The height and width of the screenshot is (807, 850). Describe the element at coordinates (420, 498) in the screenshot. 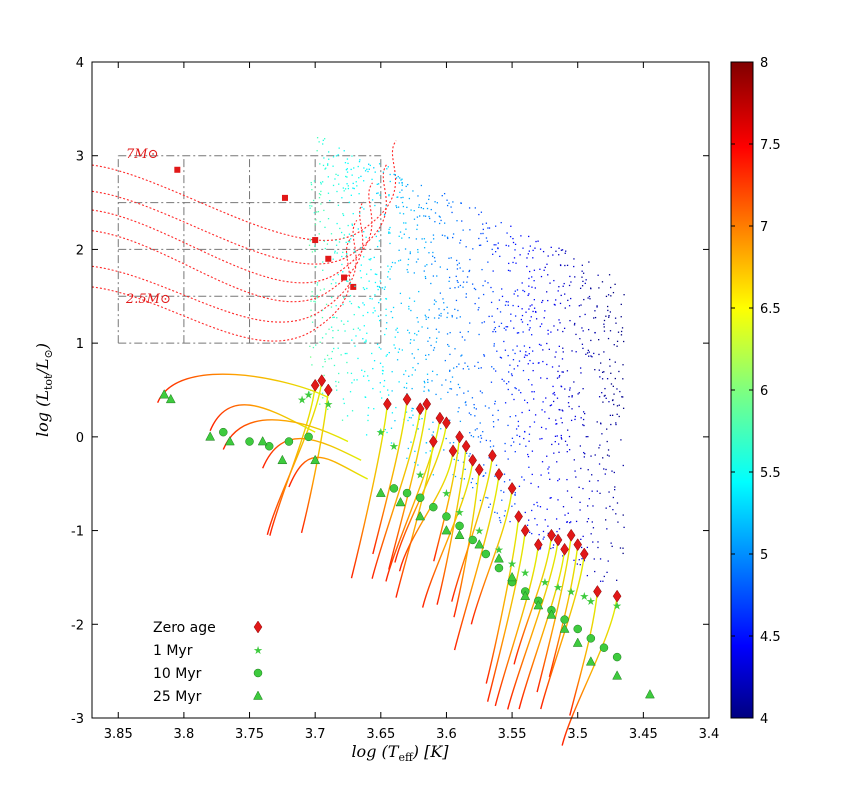

I see `marker-circle` at that location.